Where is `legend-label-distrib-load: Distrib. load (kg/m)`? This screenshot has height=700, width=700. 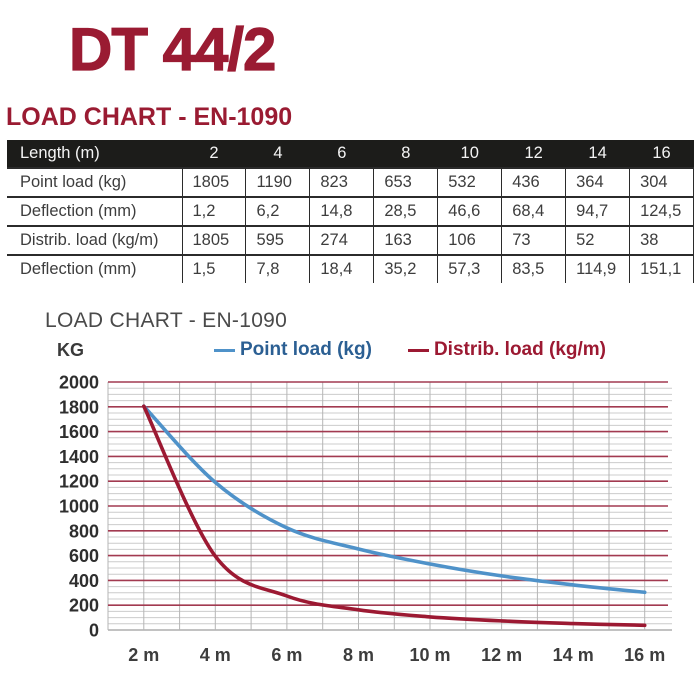
legend-label-distrib-load: Distrib. load (kg/m) is located at coordinates (520, 349).